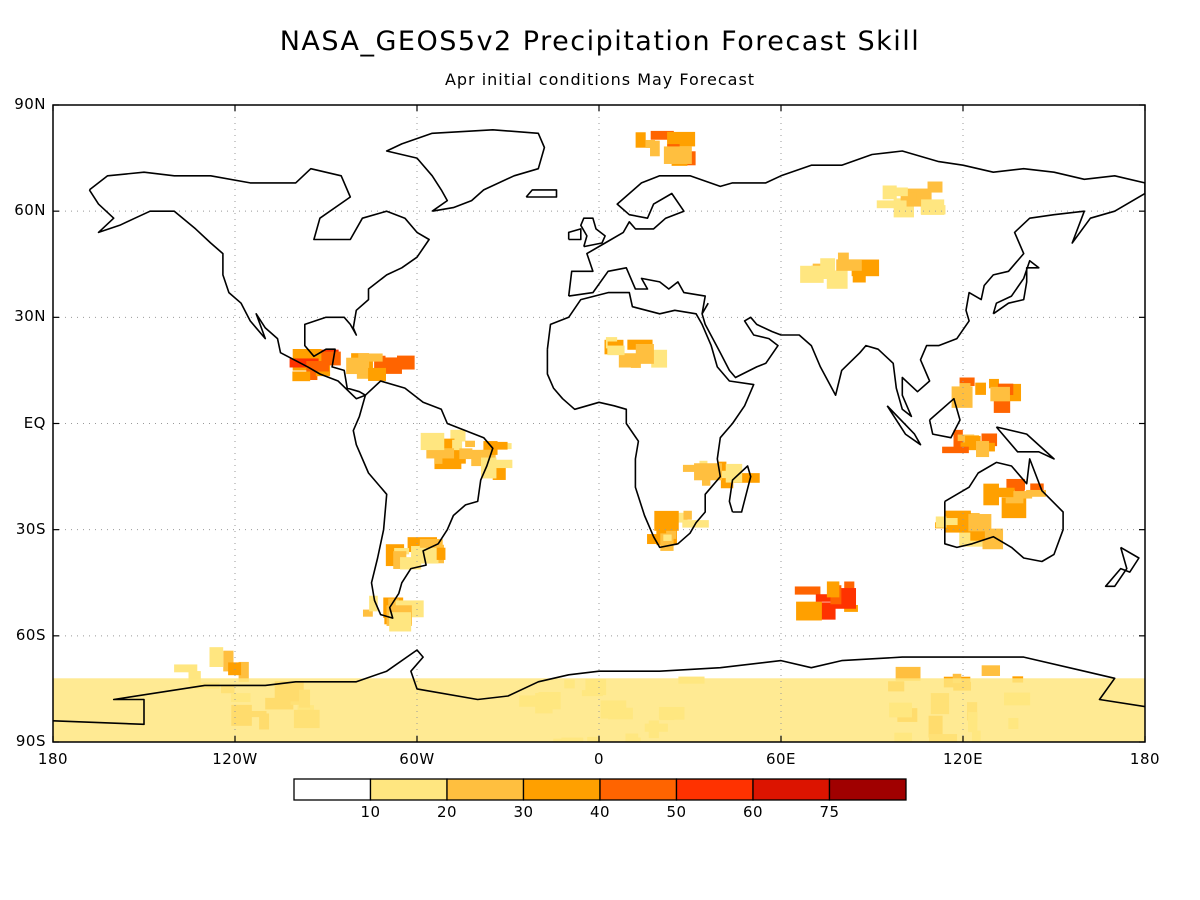  Describe the element at coordinates (599, 710) in the screenshot. I see `antarctic-skill-band` at that location.